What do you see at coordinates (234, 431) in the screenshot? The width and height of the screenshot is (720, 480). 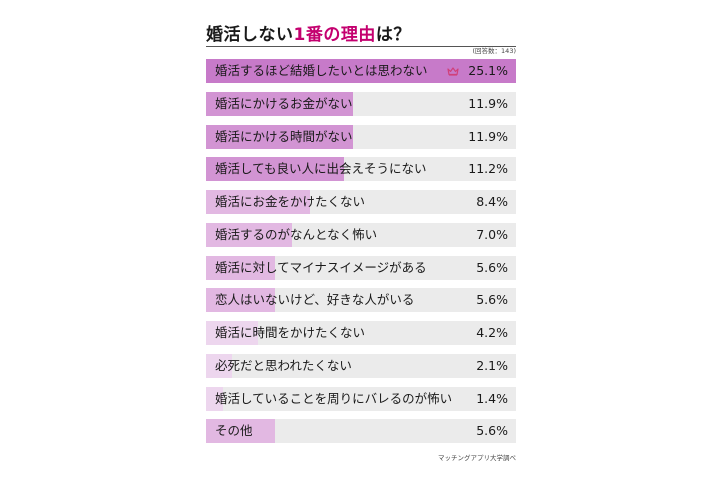 I see `bar-category-label: その他` at bounding box center [234, 431].